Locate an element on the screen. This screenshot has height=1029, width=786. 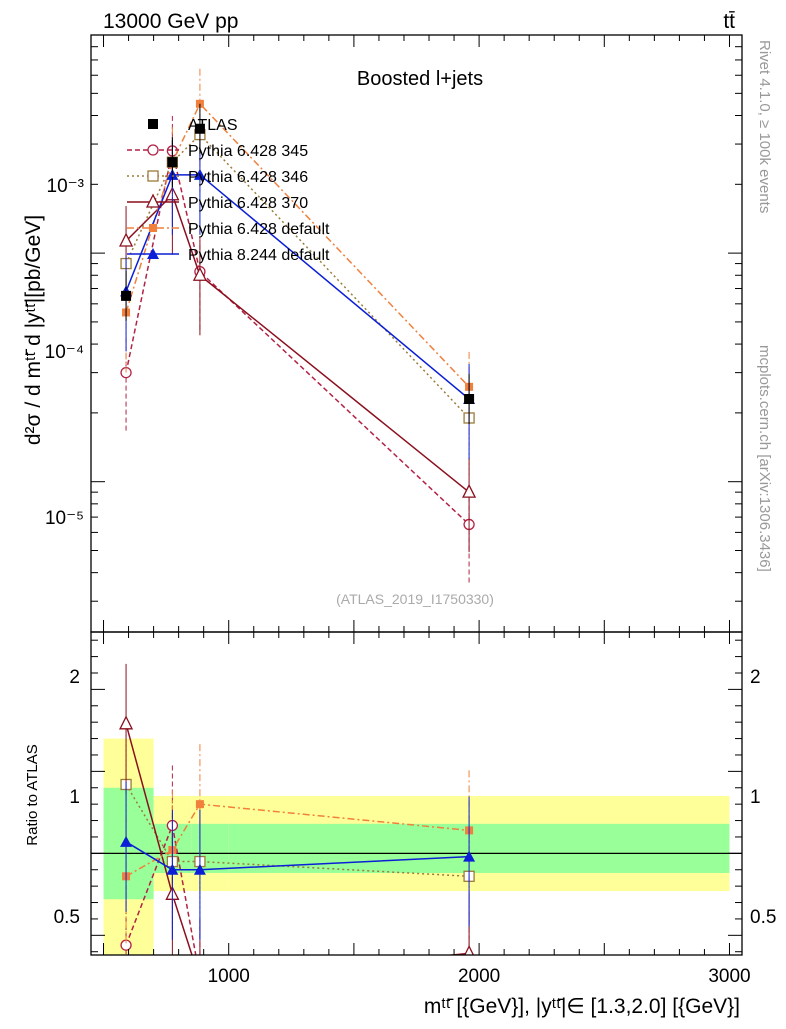
legend-label-pythia-6-428-346: Pythia 6.428 346 is located at coordinates (248, 177).